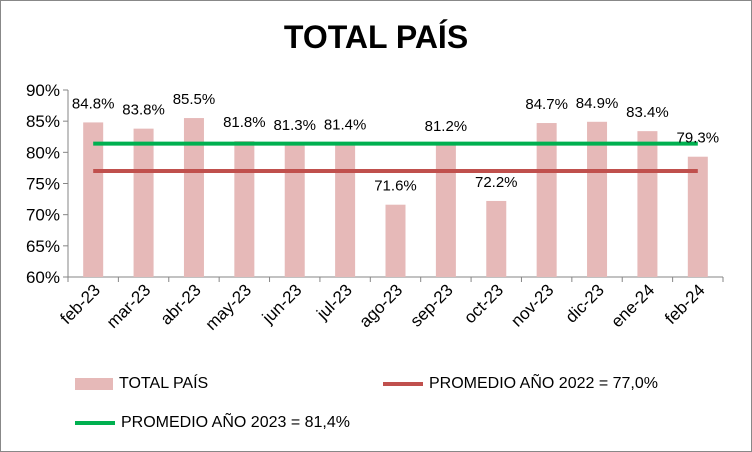  Describe the element at coordinates (294, 125) in the screenshot. I see `data-label: 81.3%` at that location.